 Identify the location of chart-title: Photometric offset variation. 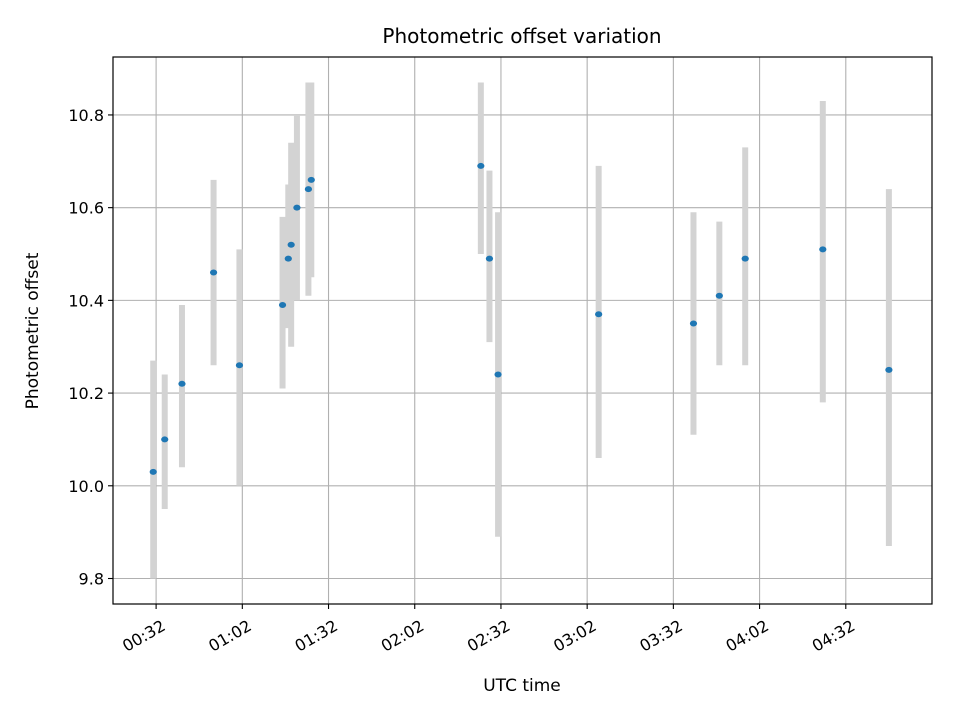
(521, 36).